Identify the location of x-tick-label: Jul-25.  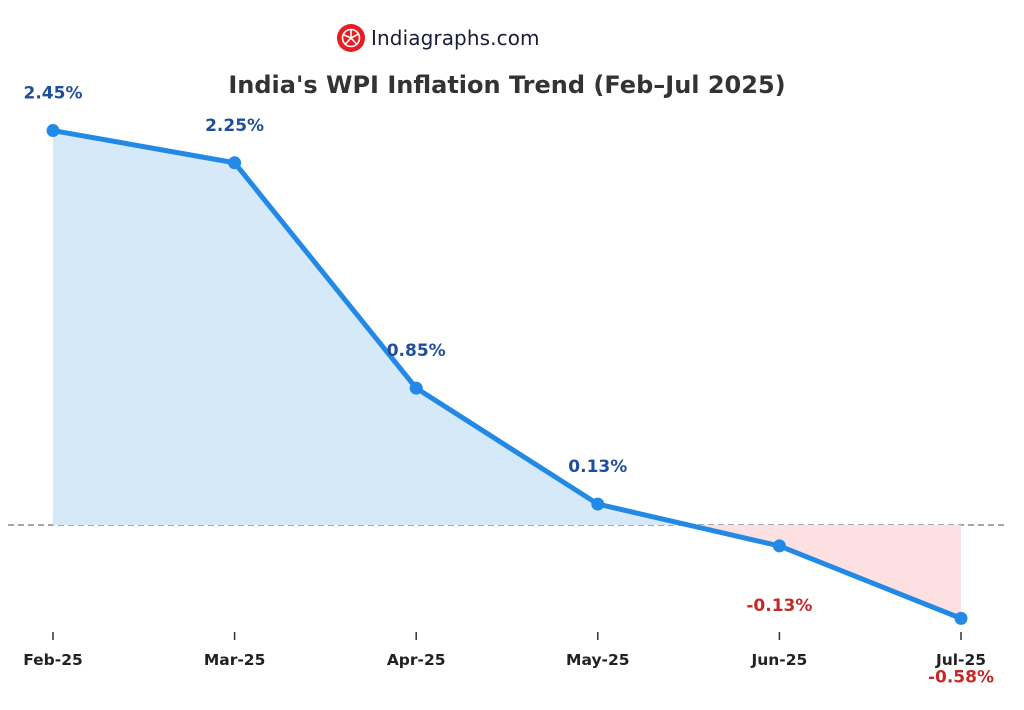
(960, 660).